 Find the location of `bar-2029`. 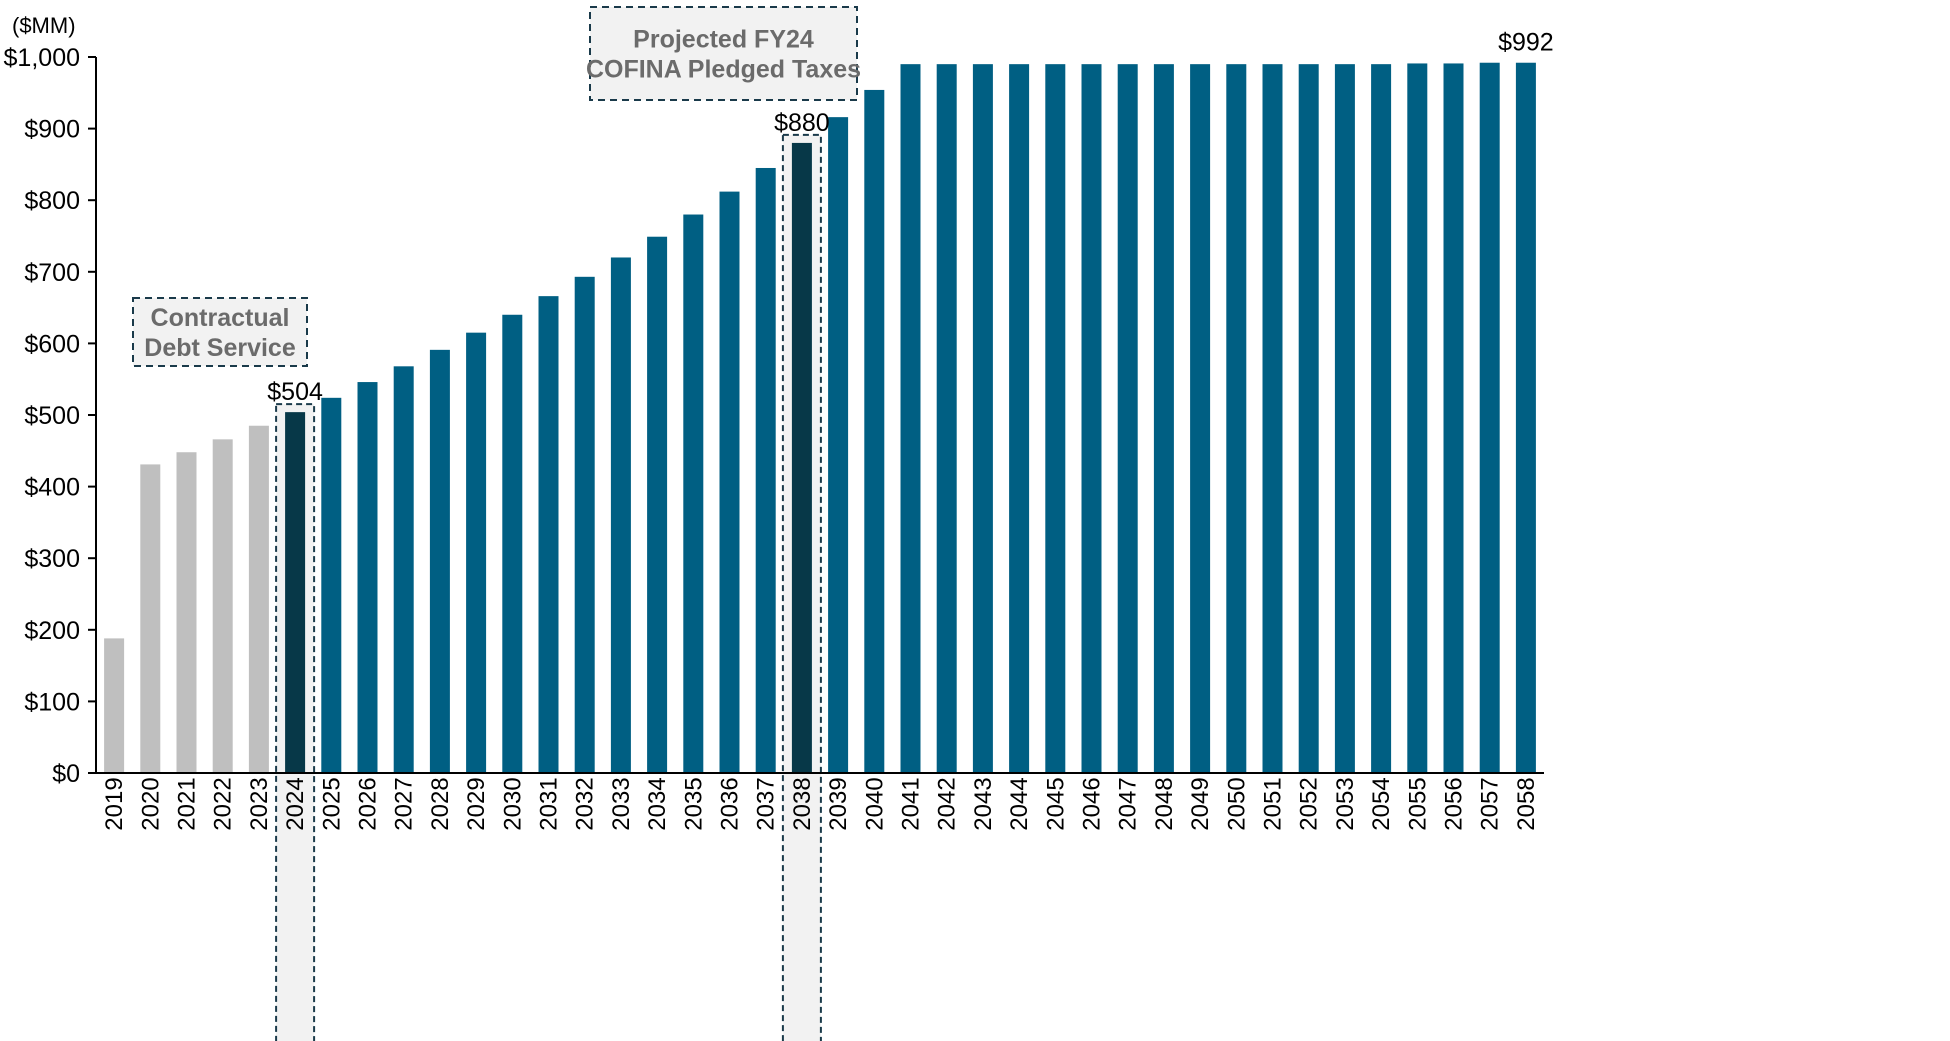

bar-2029 is located at coordinates (476, 552).